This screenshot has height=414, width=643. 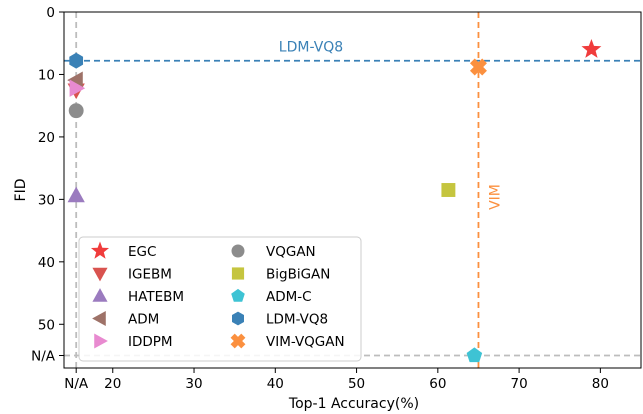 I want to click on legend-label-igebm: IGEBM, so click(x=150, y=275).